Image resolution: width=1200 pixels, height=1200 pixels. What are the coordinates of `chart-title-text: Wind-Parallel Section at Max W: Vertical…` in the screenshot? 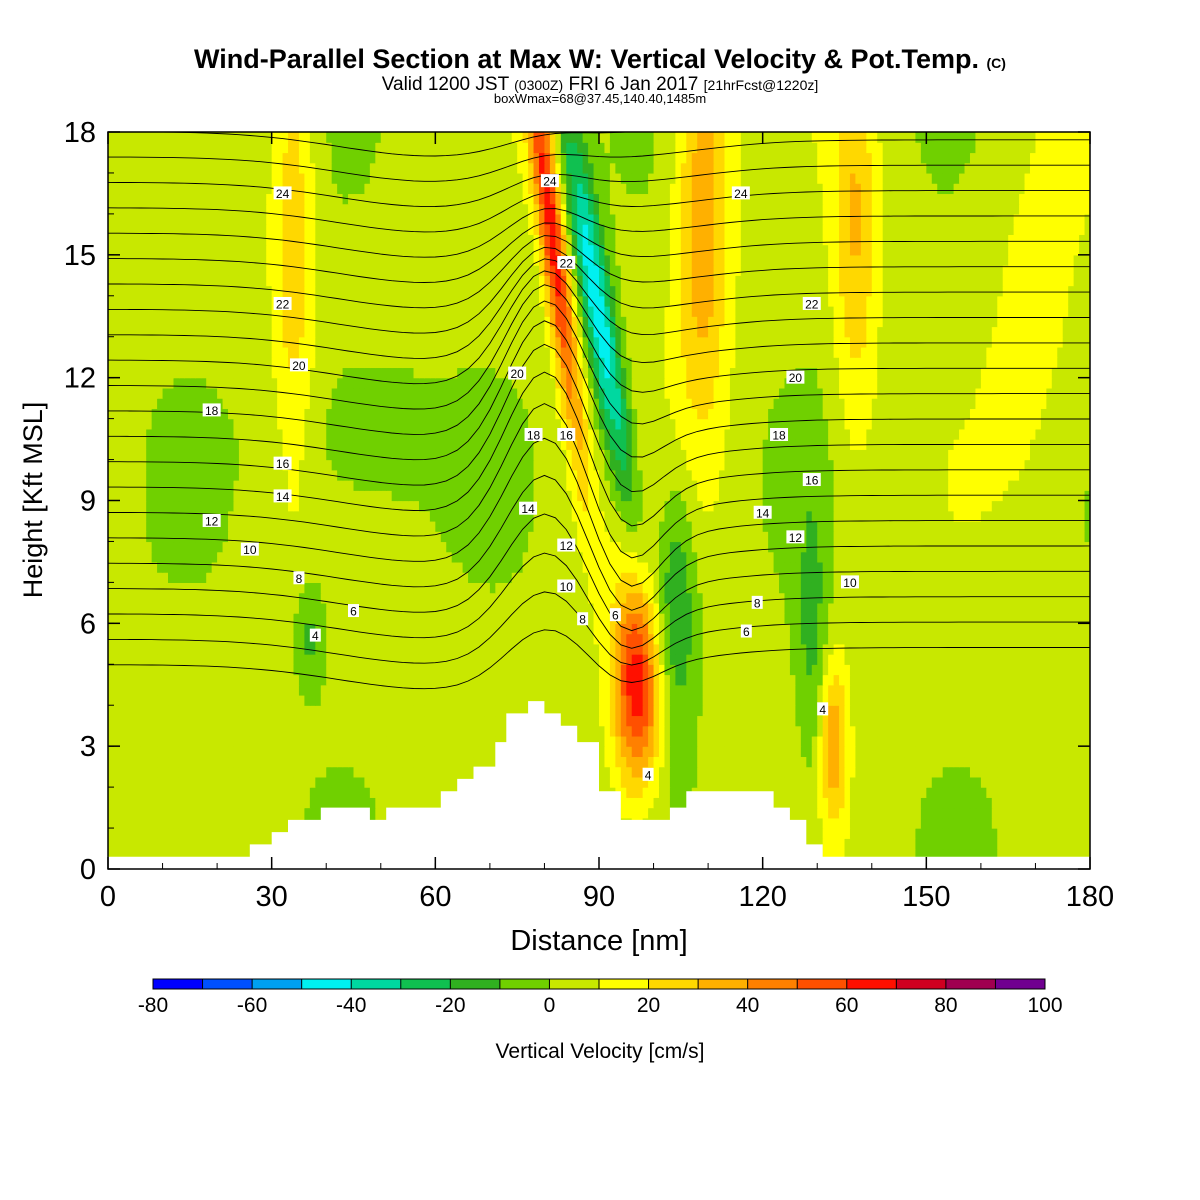 It's located at (586, 59).